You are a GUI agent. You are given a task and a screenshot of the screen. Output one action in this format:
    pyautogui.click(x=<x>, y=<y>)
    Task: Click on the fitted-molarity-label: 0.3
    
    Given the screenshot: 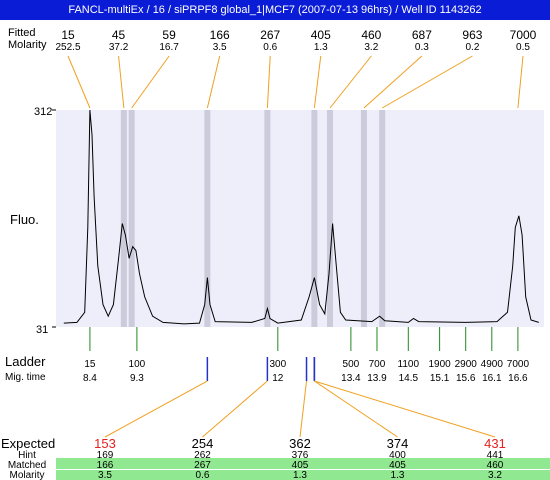 What is the action you would take?
    pyautogui.click(x=422, y=47)
    